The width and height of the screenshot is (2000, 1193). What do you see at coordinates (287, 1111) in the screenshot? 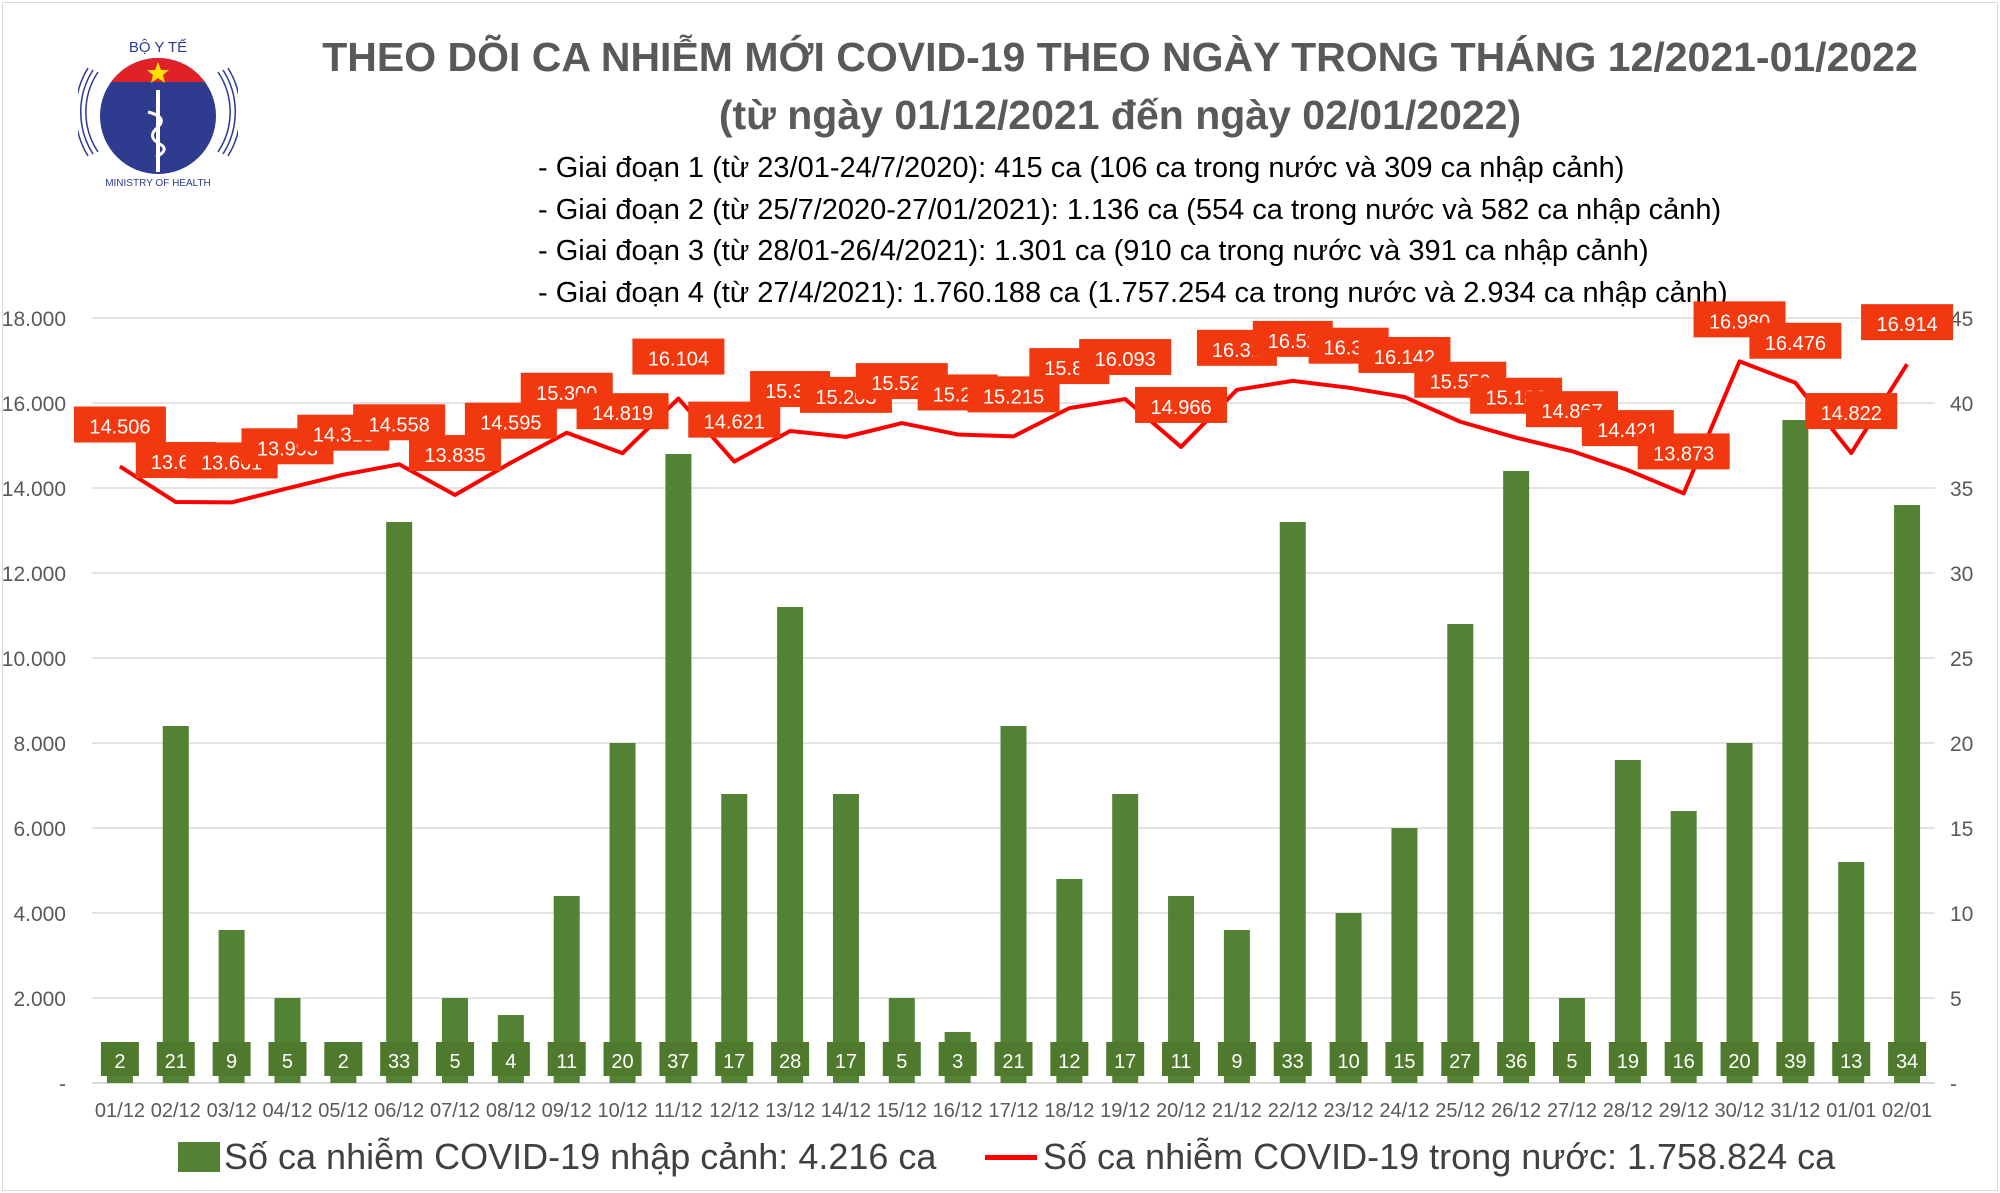
I see `x-axis-tick: 04/12` at bounding box center [287, 1111].